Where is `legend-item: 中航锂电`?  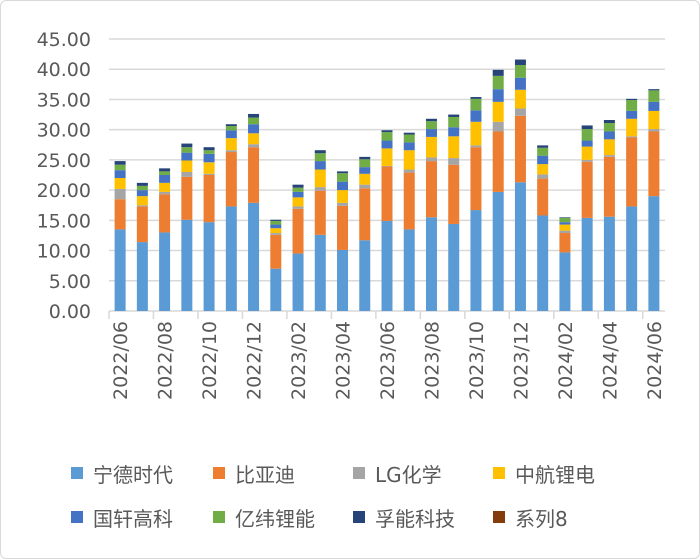 legend-item: 中航锂电 is located at coordinates (563, 473).